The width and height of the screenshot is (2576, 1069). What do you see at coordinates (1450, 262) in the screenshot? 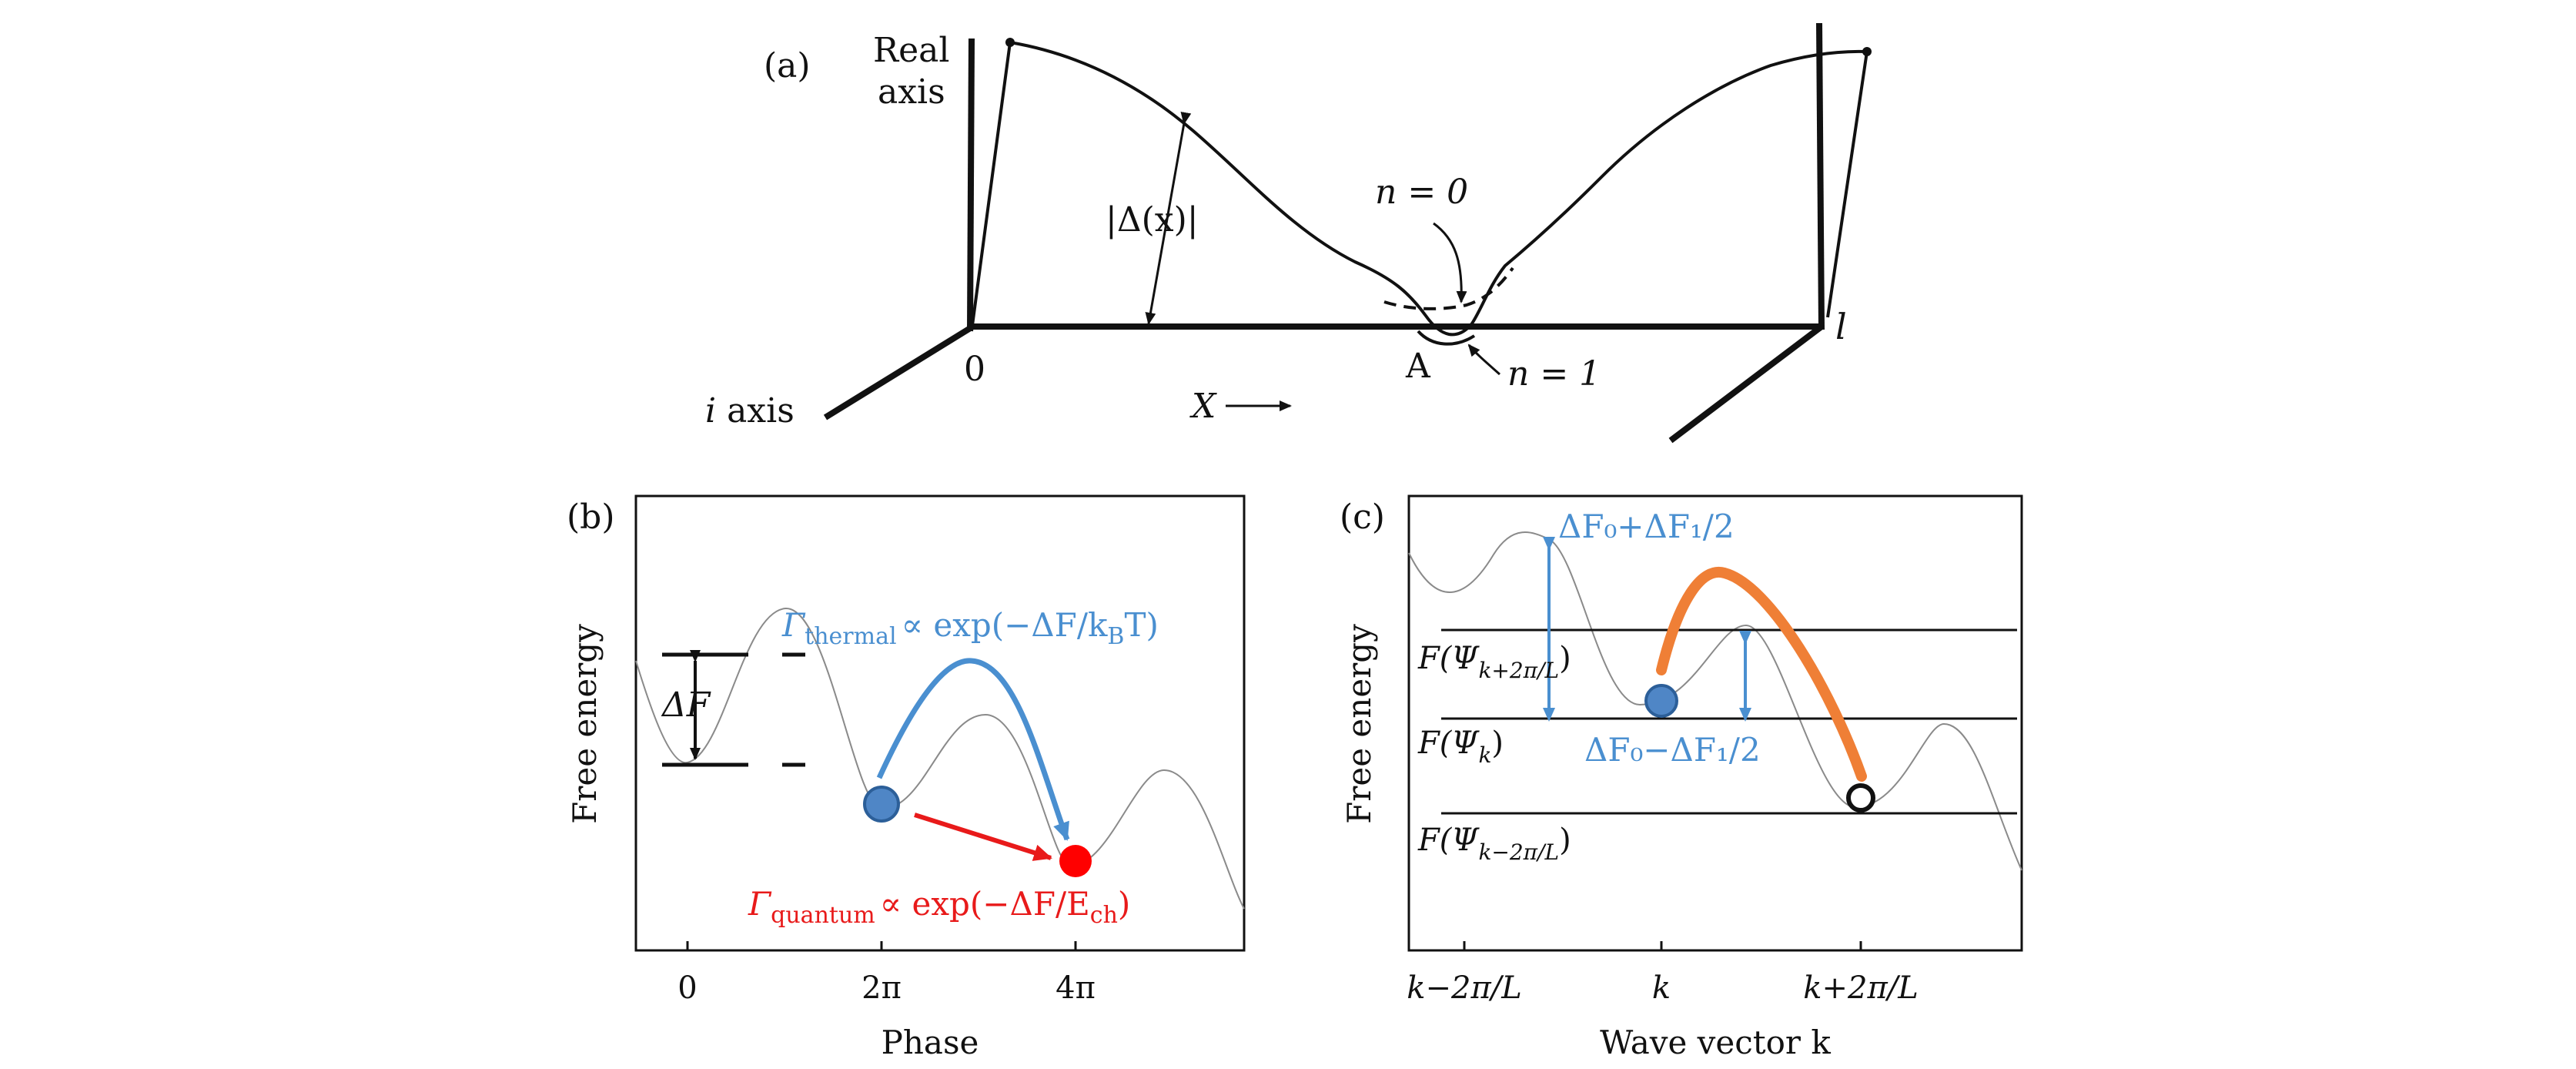
I see `n0-pointer` at bounding box center [1450, 262].